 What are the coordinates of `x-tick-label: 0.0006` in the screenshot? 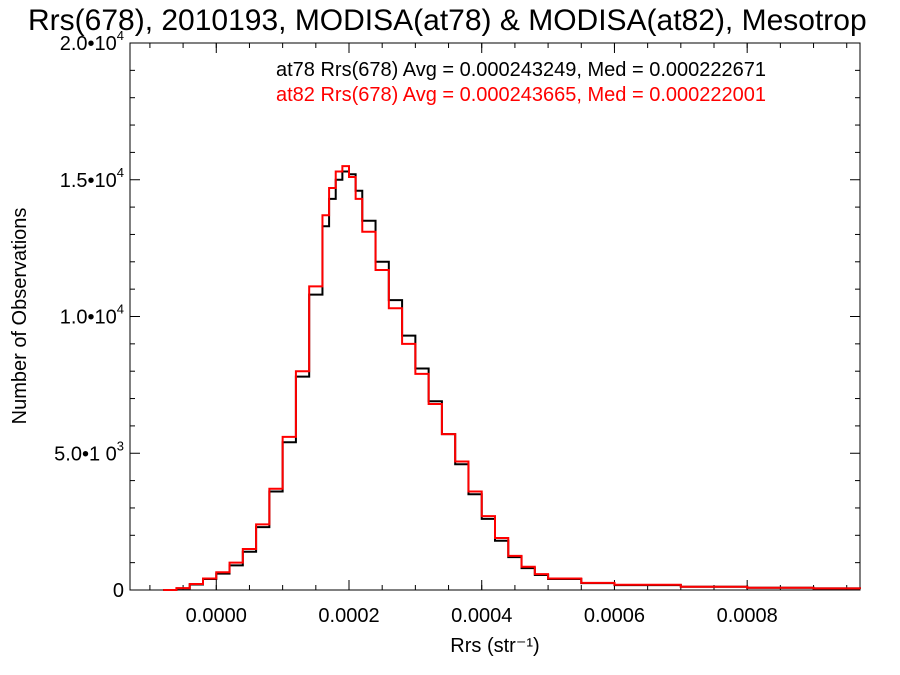 It's located at (614, 616).